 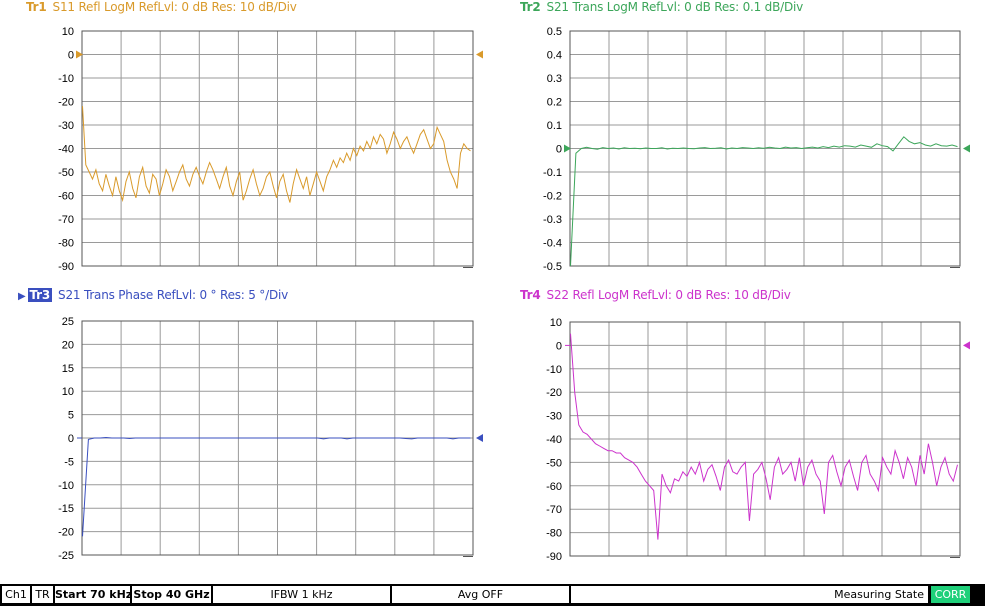 I want to click on trace-tag: Tr2, so click(x=530, y=7).